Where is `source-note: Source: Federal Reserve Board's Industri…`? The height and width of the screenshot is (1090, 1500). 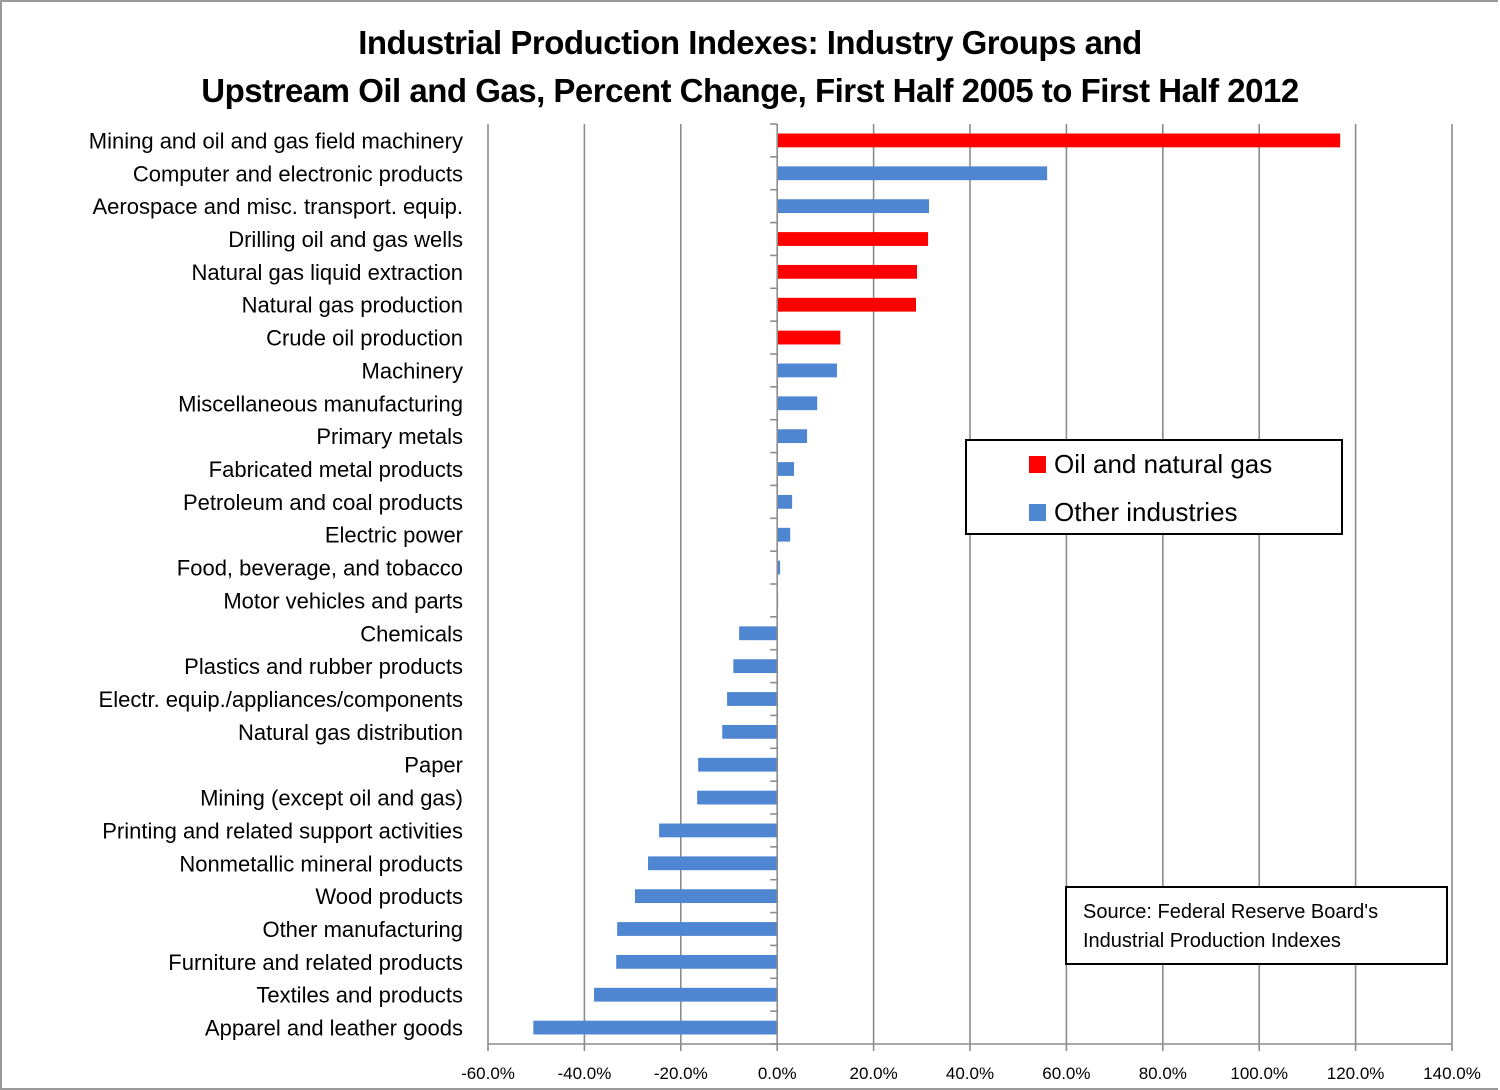
source-note: Source: Federal Reserve Board's Industri… is located at coordinates (1256, 925).